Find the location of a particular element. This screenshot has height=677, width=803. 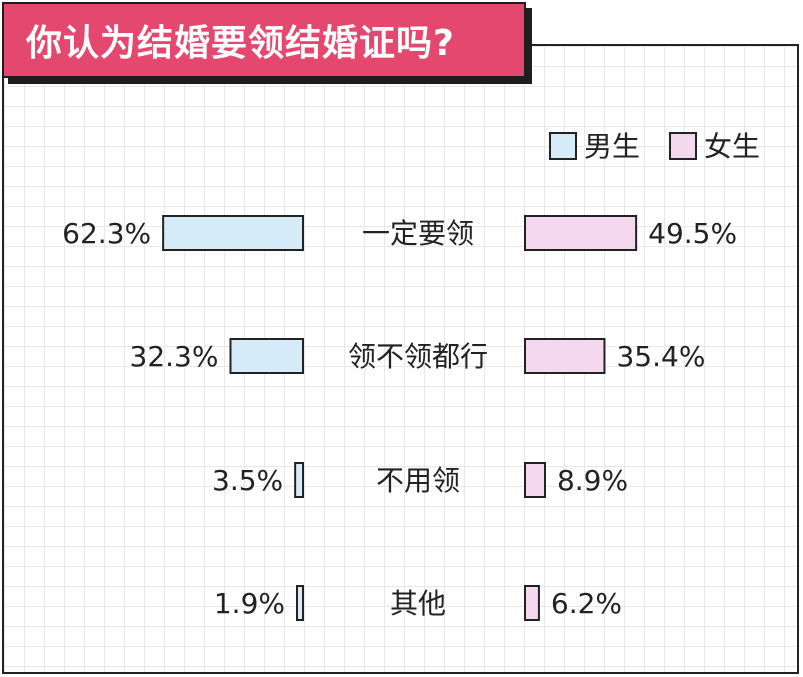

value-label-male-1: 32.3% is located at coordinates (174, 356).